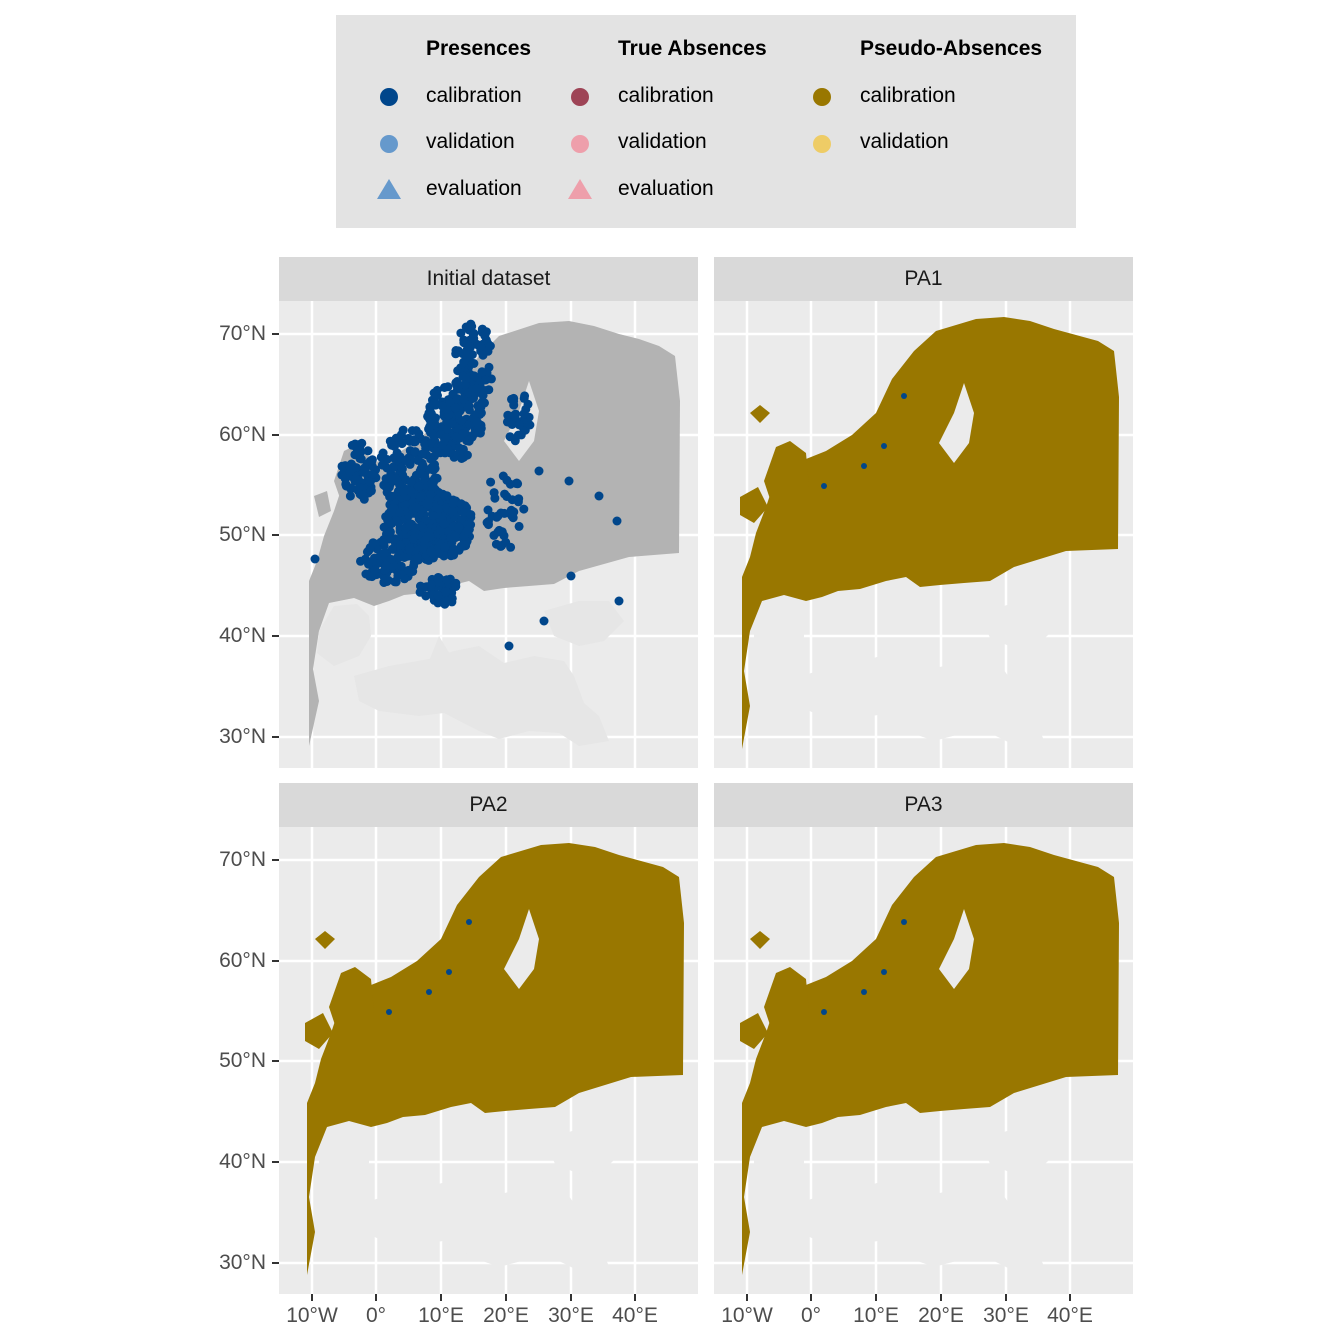 Image resolution: width=1344 pixels, height=1344 pixels. Describe the element at coordinates (242, 534) in the screenshot. I see `y-tick-label: 50°N` at that location.